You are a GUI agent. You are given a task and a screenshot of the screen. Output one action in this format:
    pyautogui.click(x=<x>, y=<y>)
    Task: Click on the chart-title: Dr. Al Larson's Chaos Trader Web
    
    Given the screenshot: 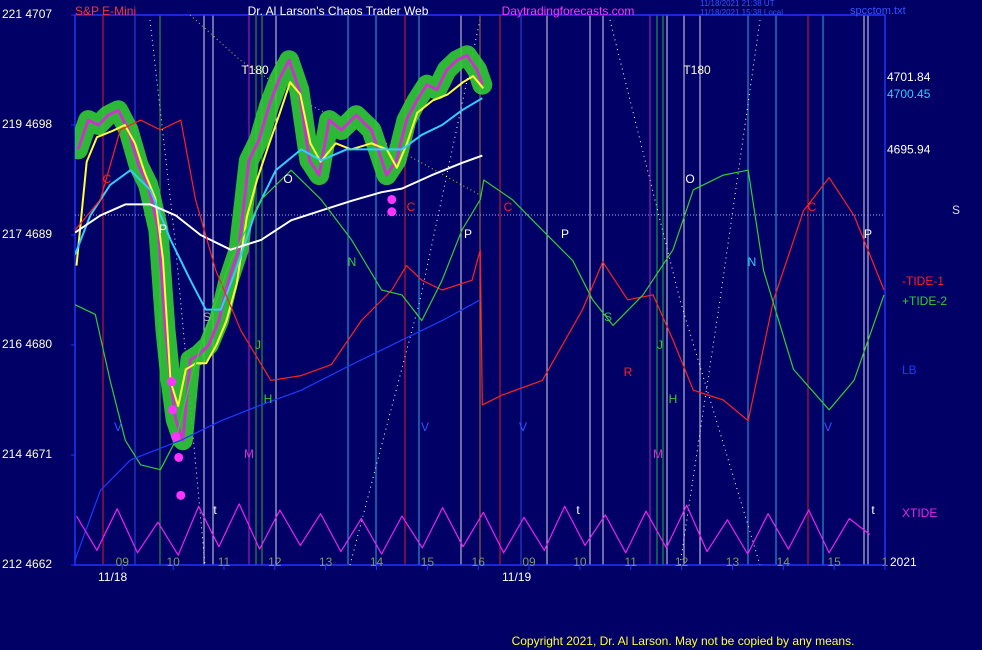 What is the action you would take?
    pyautogui.click(x=338, y=11)
    